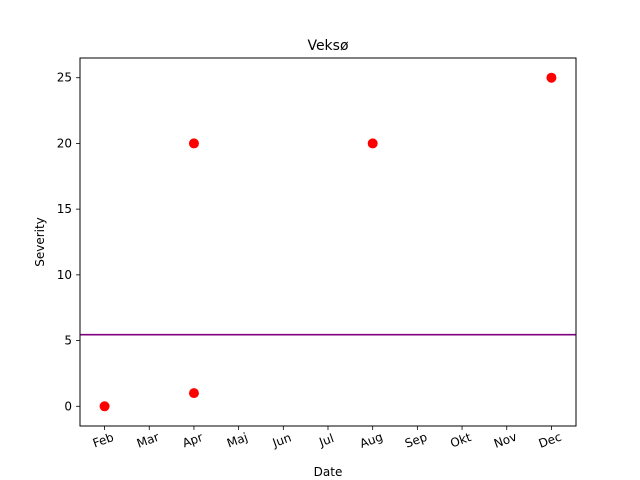 The image size is (640, 480). Describe the element at coordinates (68, 341) in the screenshot. I see `y-tick-label: 5` at that location.